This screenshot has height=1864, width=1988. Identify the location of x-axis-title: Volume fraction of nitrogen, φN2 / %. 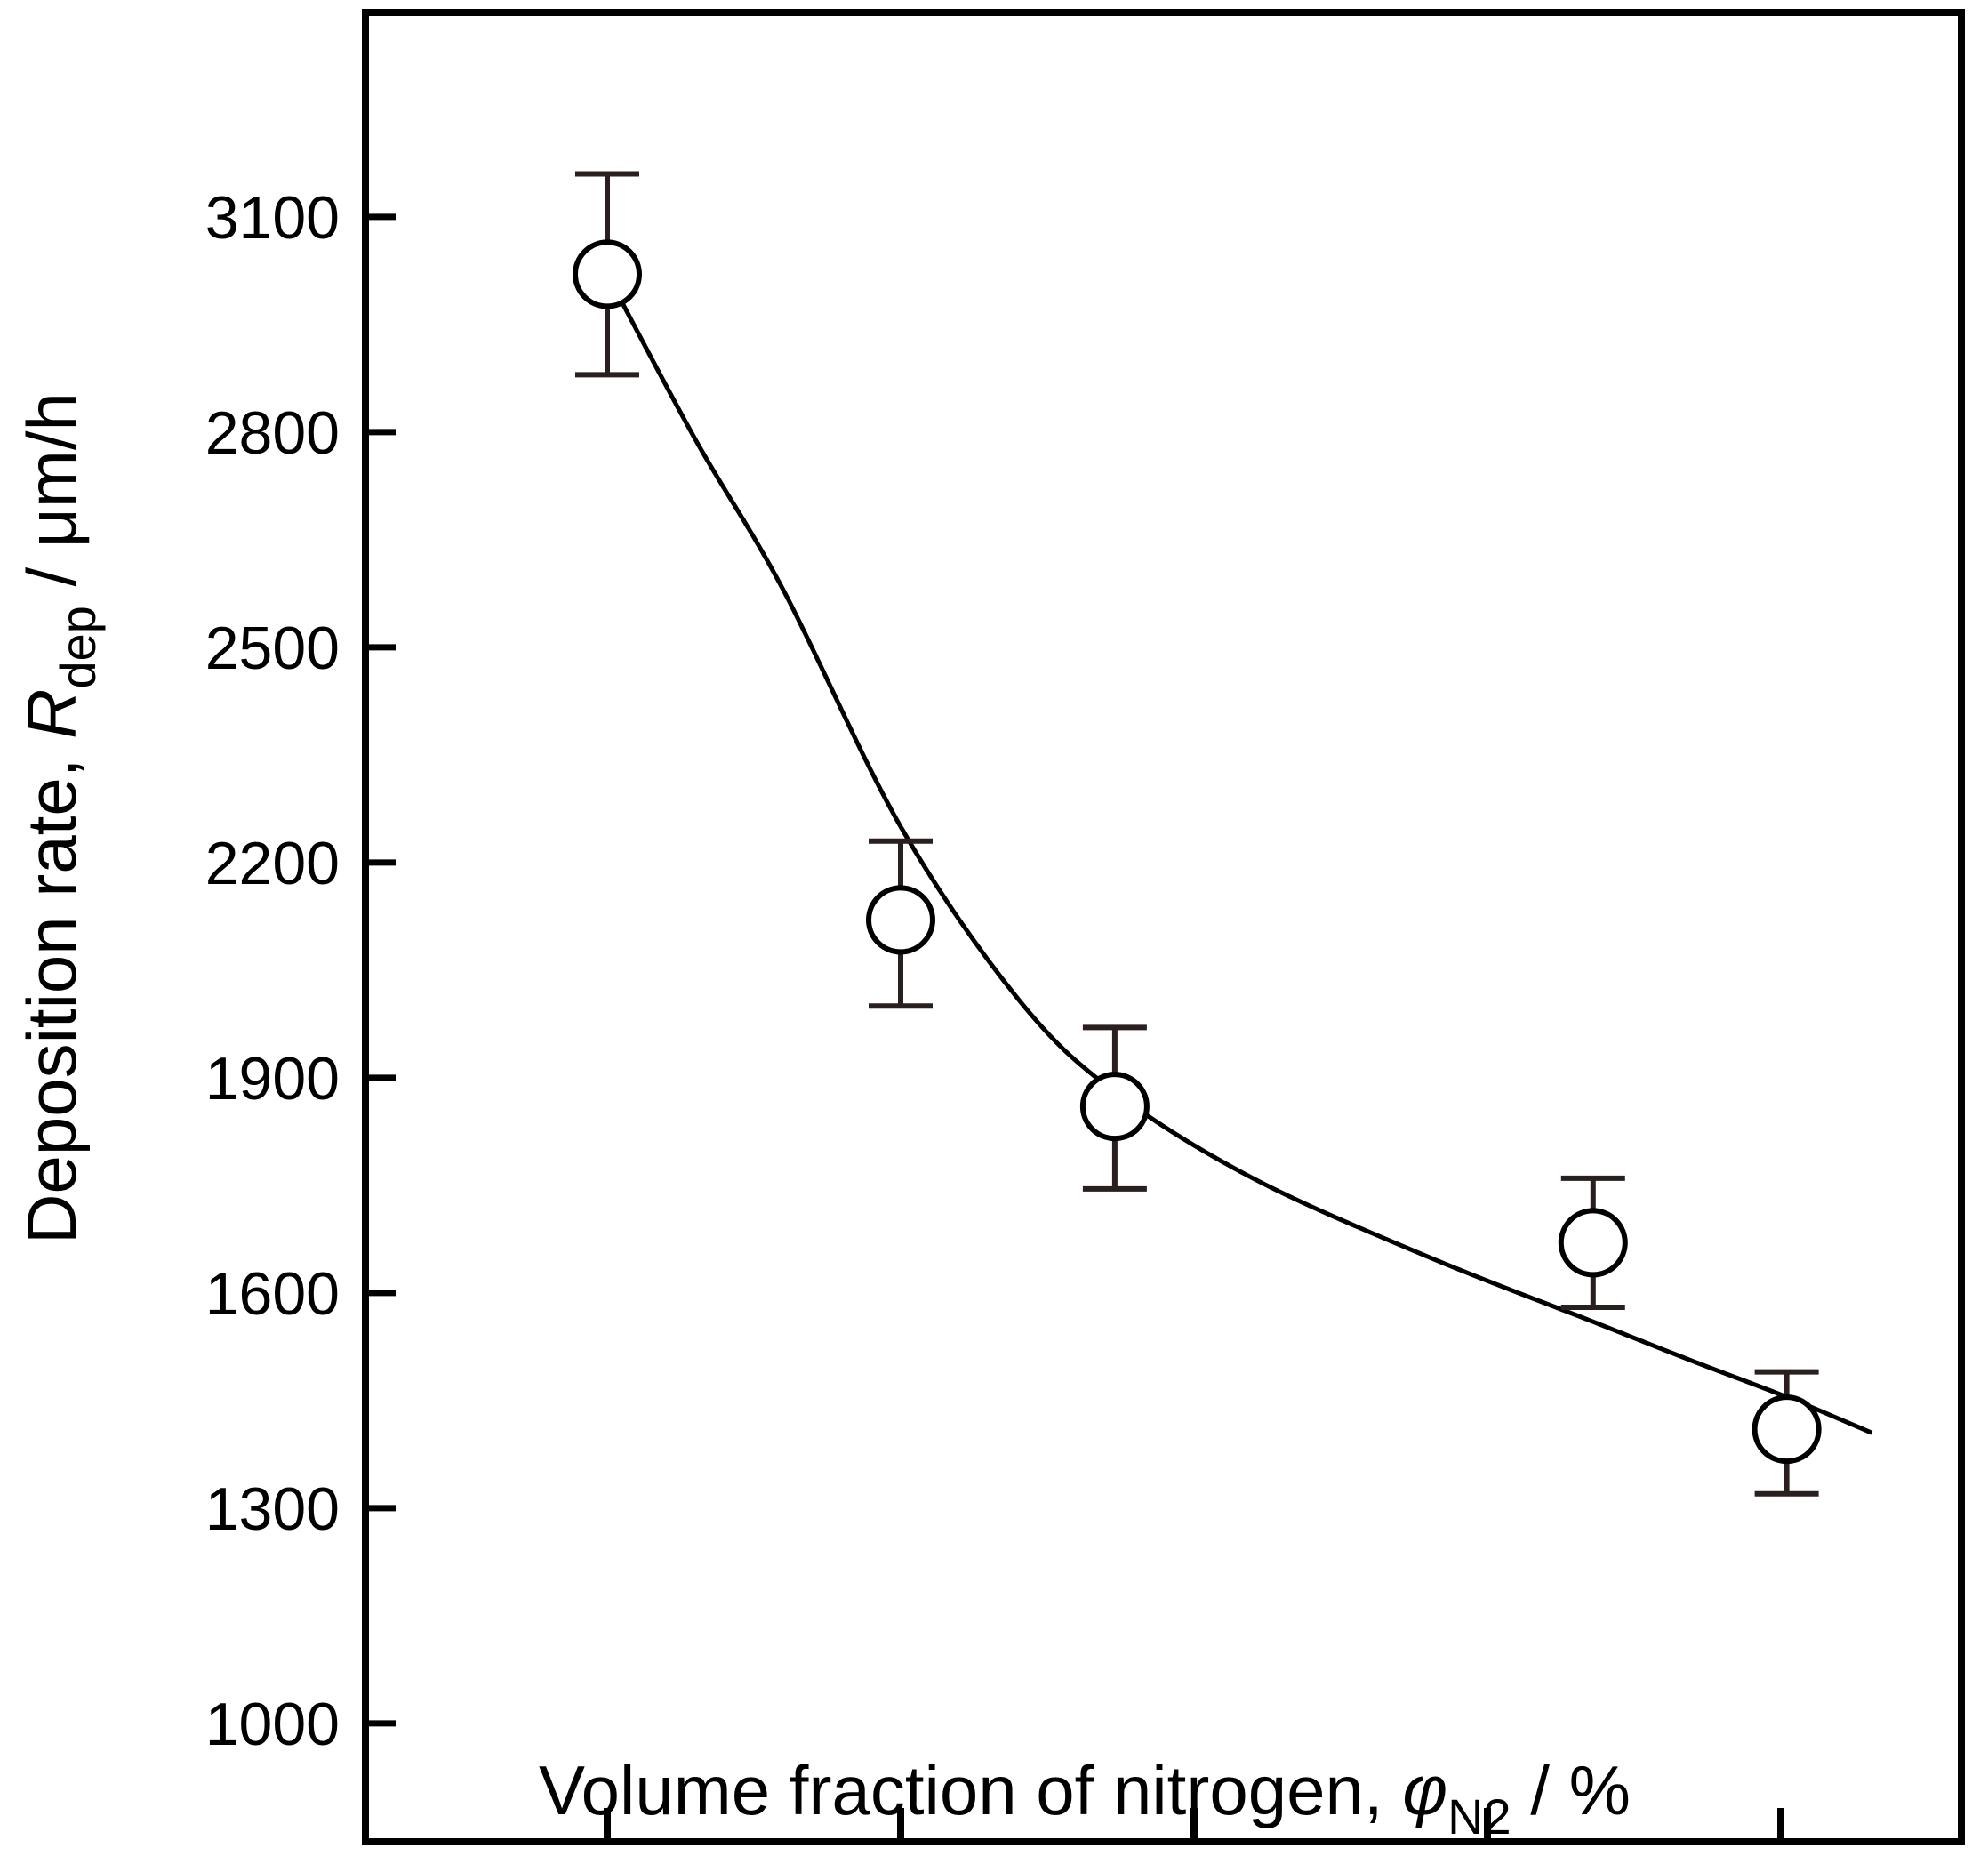
(1085, 1798).